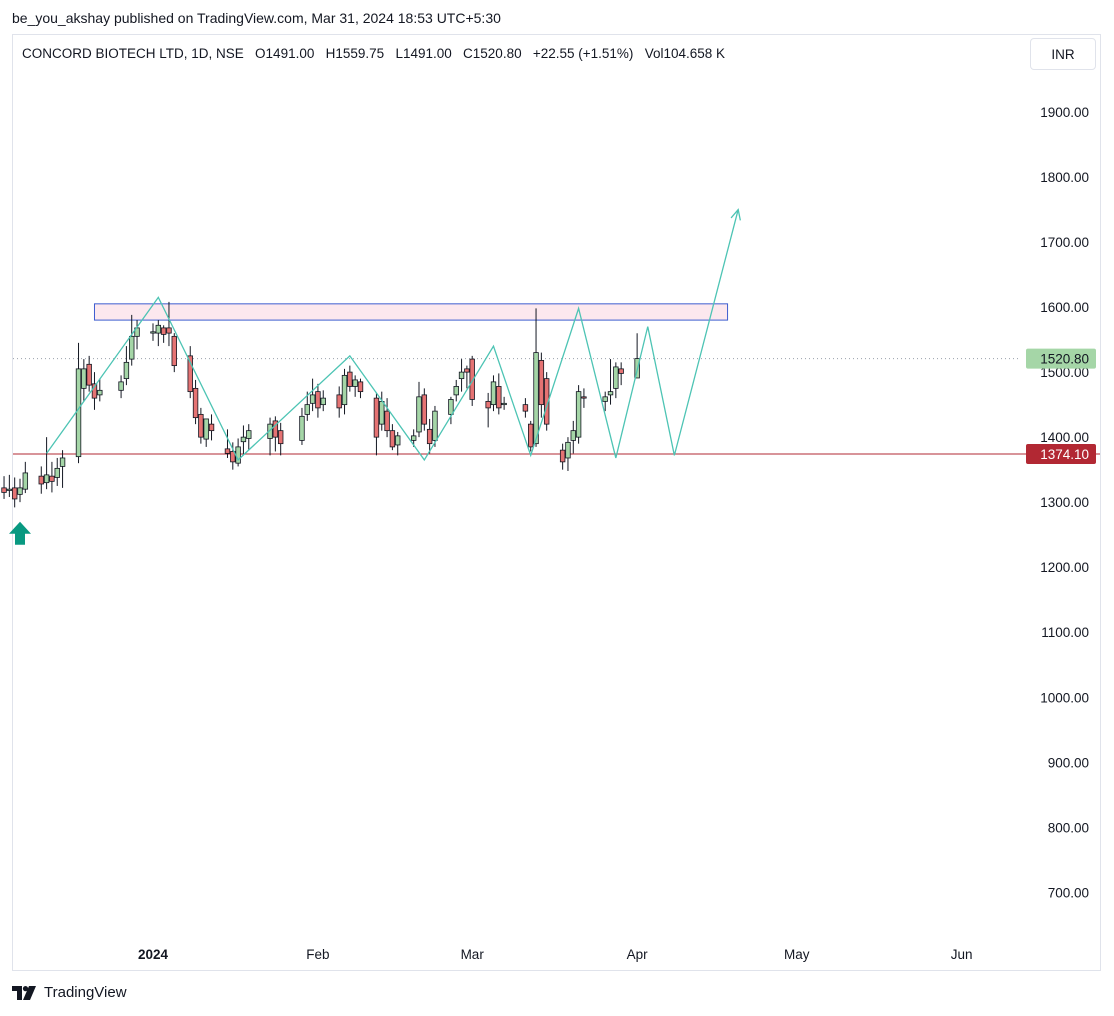 The image size is (1114, 1016). I want to click on legend-close: C1520.80, so click(492, 53).